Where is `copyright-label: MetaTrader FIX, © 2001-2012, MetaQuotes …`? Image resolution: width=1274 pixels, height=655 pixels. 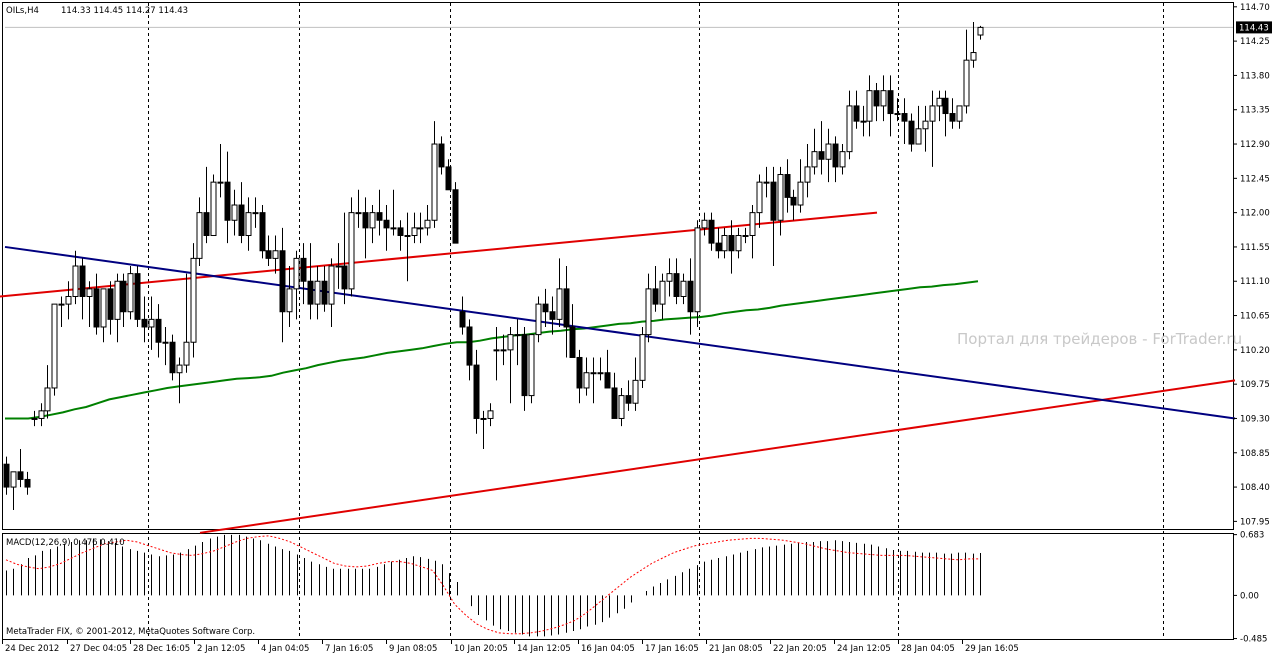
copyright-label: MetaTrader FIX, © 2001-2012, MetaQuotes … is located at coordinates (130, 632).